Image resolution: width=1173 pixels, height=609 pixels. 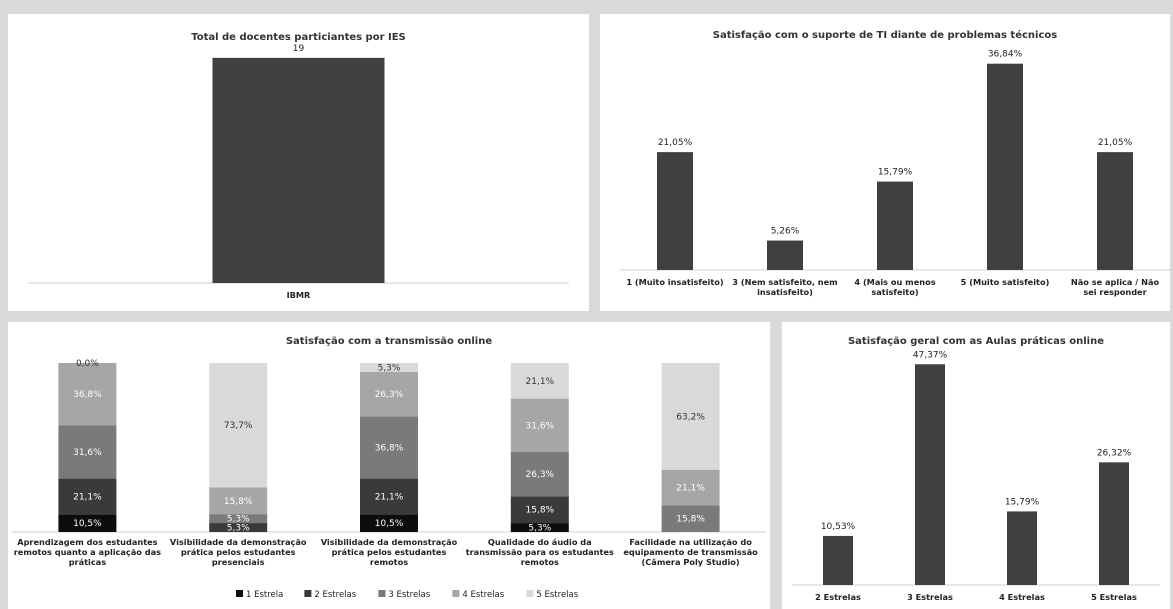 What do you see at coordinates (1115, 287) in the screenshot?
I see `tick-label: Não se aplica / Não sei responder` at bounding box center [1115, 287].